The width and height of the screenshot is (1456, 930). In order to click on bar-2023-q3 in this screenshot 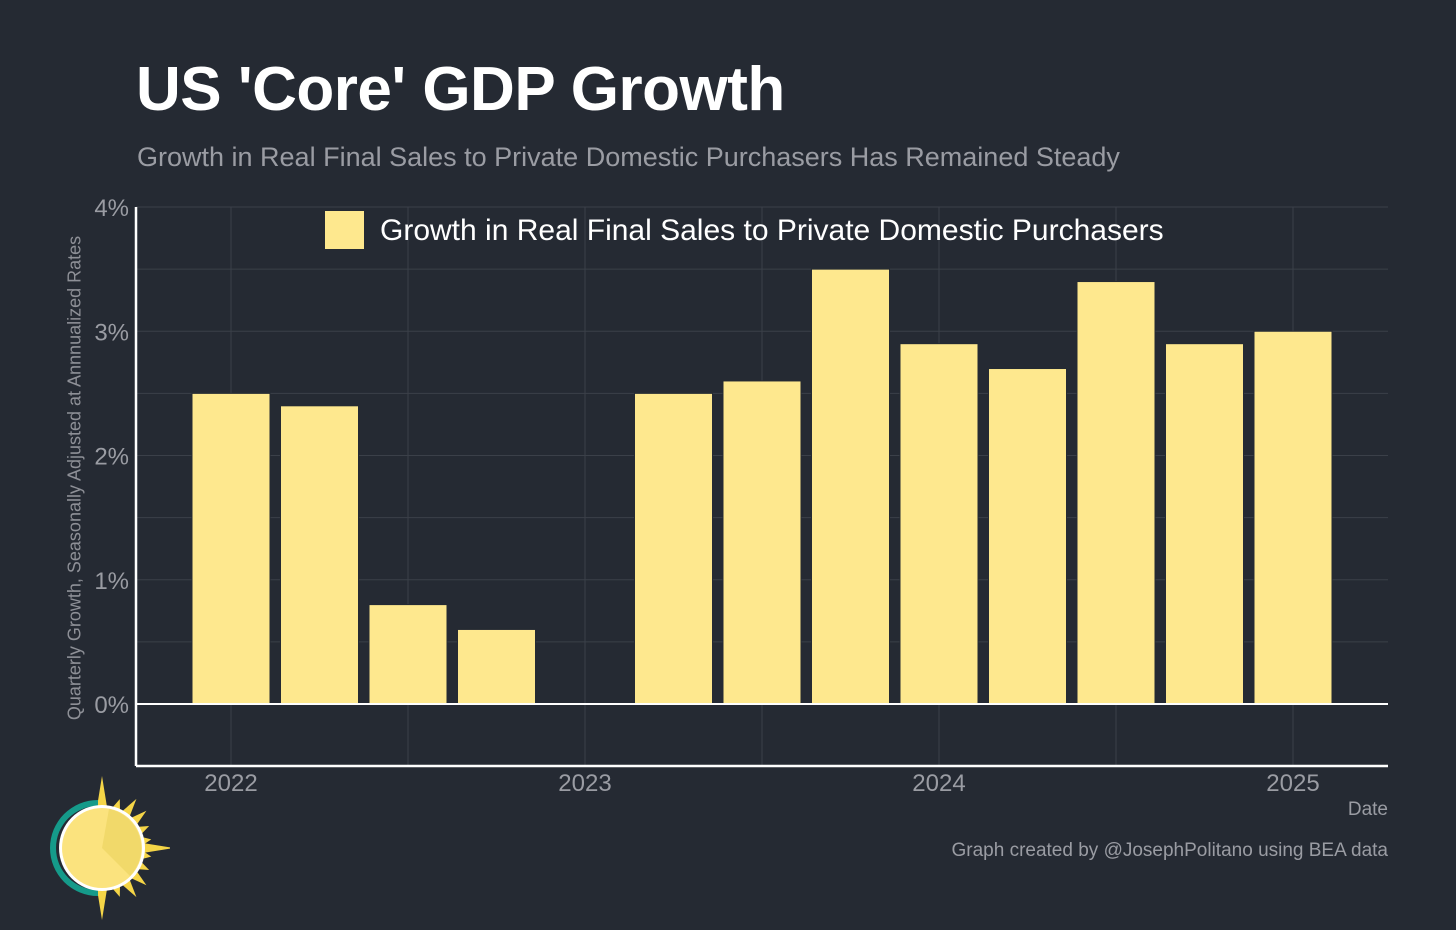, I will do `click(762, 542)`.